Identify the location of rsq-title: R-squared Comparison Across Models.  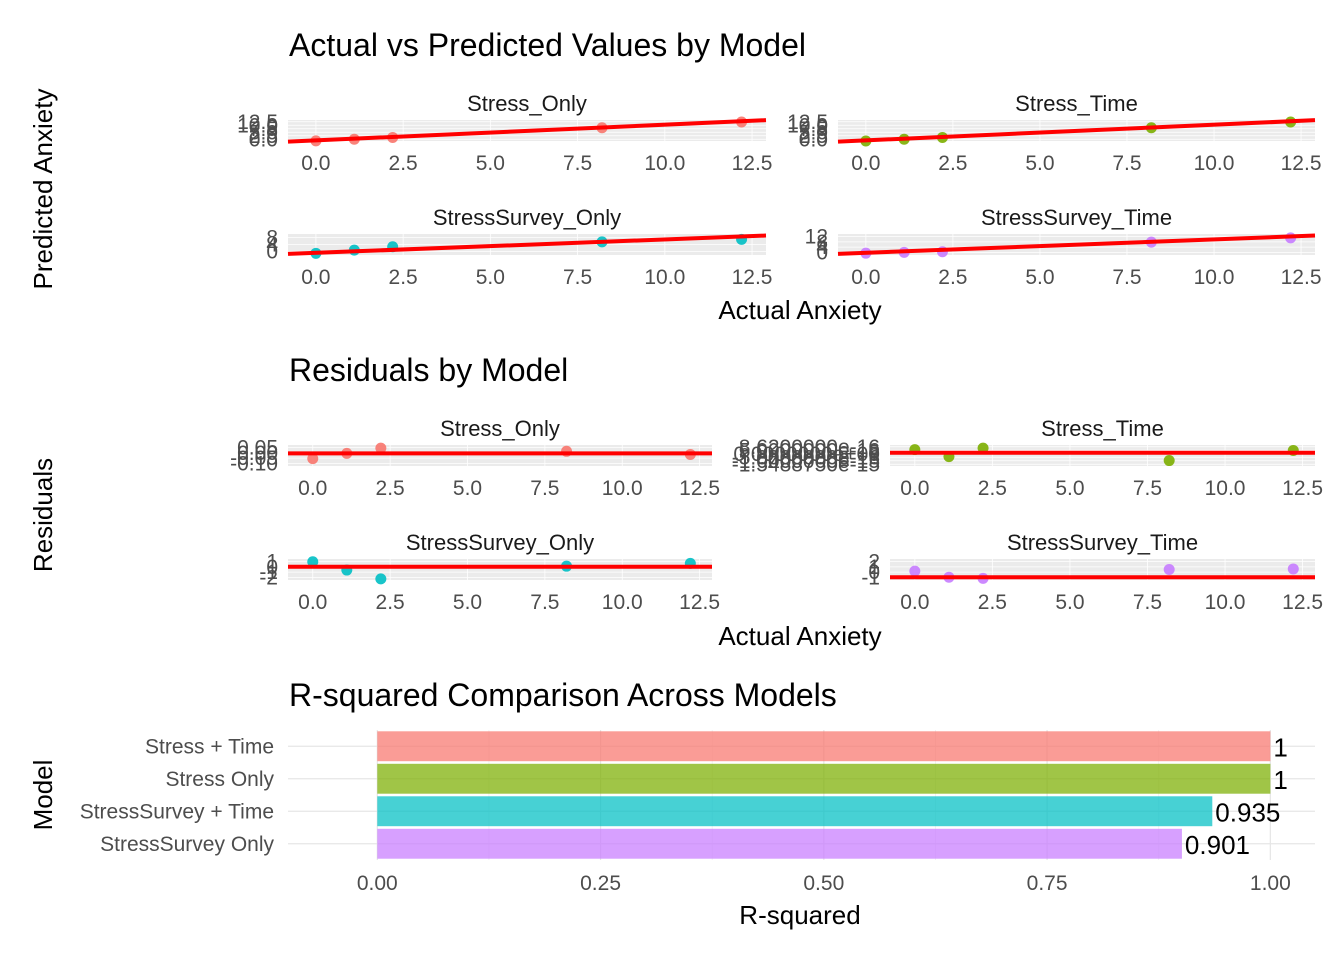
(563, 695).